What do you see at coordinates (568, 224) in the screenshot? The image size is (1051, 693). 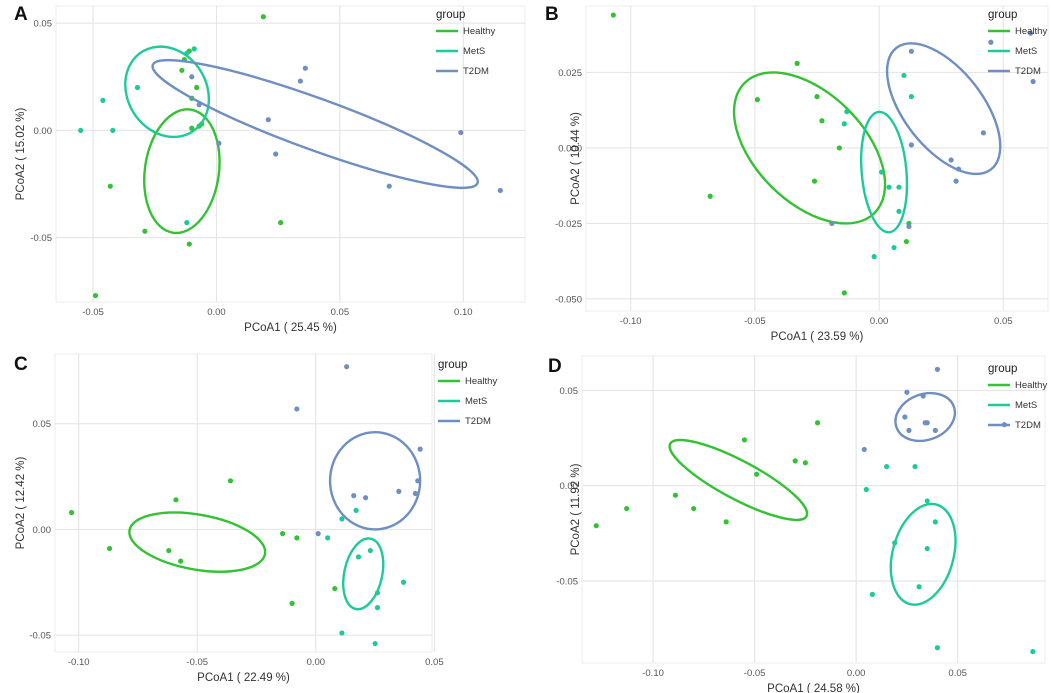 I see `y-tick-label: -0.025` at bounding box center [568, 224].